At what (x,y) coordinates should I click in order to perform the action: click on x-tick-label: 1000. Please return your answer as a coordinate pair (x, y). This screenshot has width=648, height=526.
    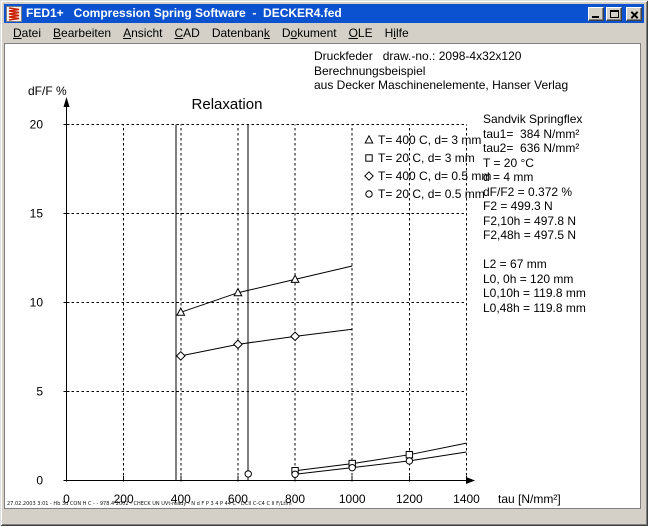
    Looking at the image, I should click on (352, 499).